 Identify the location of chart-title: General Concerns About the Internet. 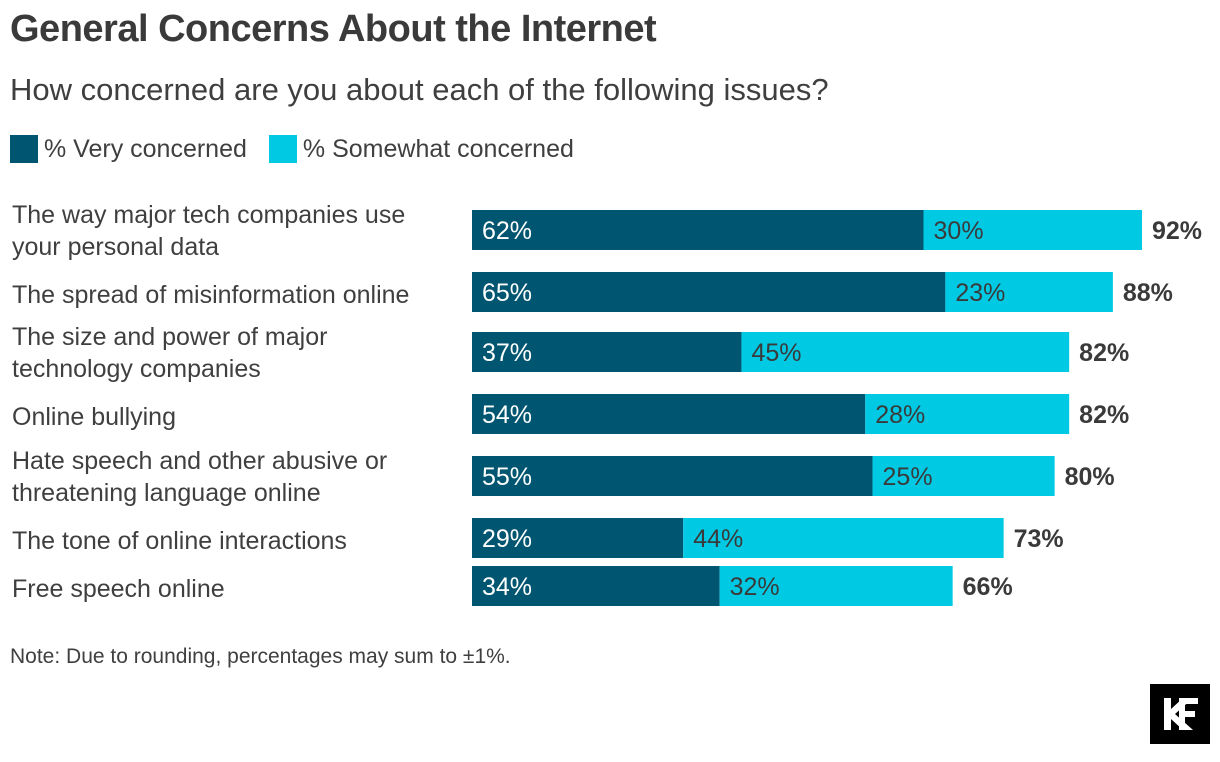
(333, 29).